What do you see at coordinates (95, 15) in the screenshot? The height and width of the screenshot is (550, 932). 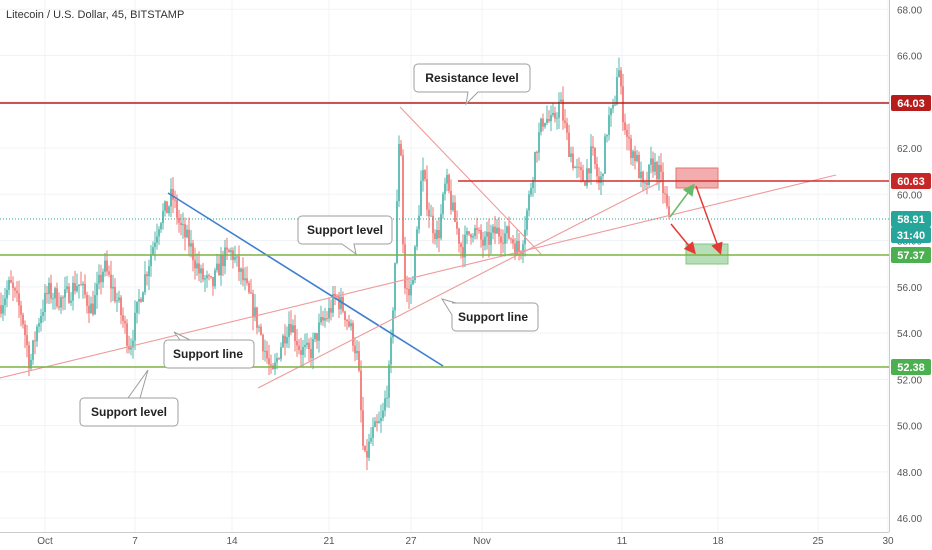 I see `chart-title: Litecoin / U.S. Dollar, 45, BITSTAMP` at bounding box center [95, 15].